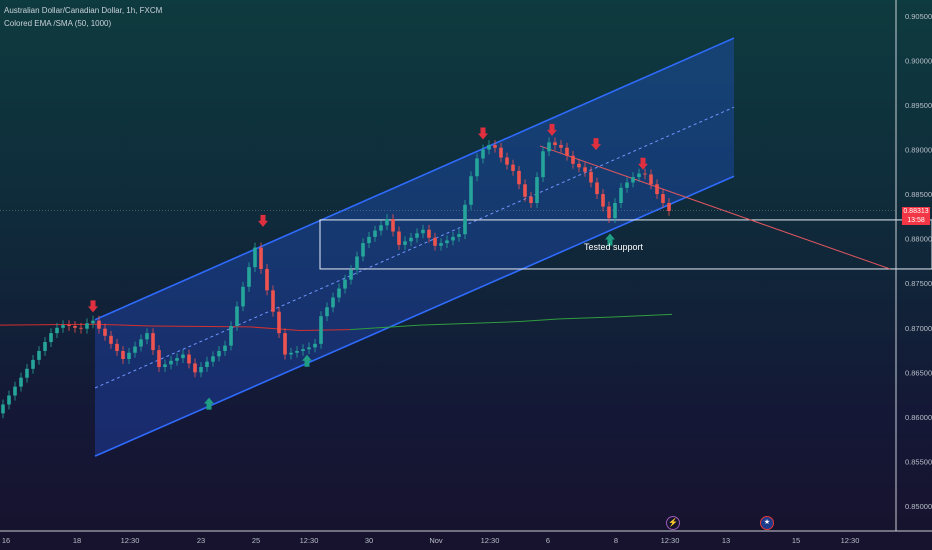  I want to click on x-tick-label: Nov, so click(436, 540).